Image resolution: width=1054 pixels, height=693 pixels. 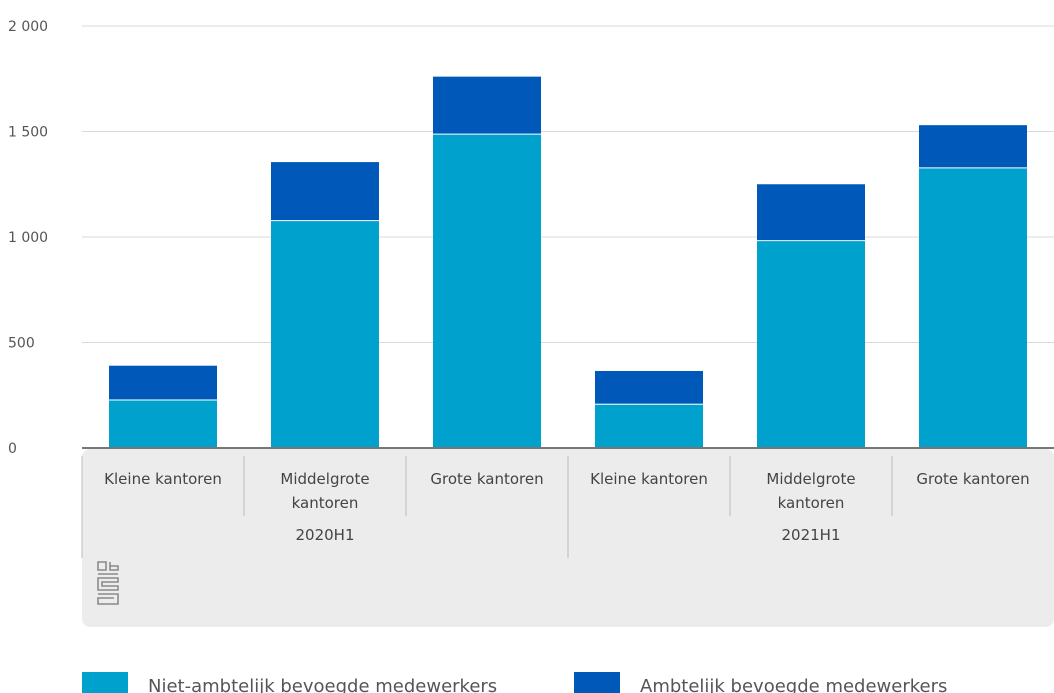 What do you see at coordinates (28, 133) in the screenshot?
I see `y-tick-label: 1 500` at bounding box center [28, 133].